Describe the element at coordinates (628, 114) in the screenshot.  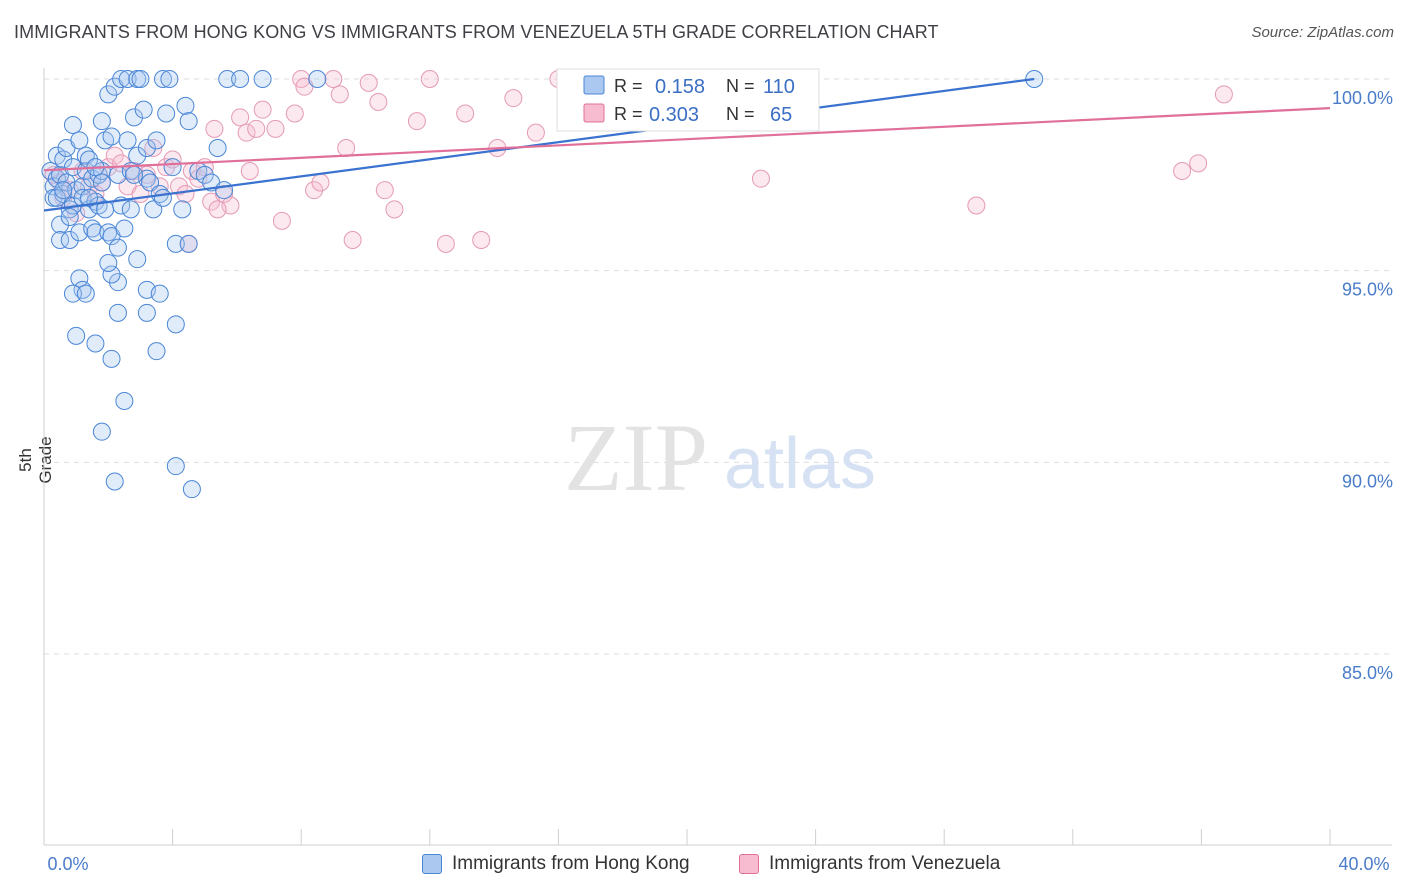
I see `legend-r-label-2: R =` at that location.